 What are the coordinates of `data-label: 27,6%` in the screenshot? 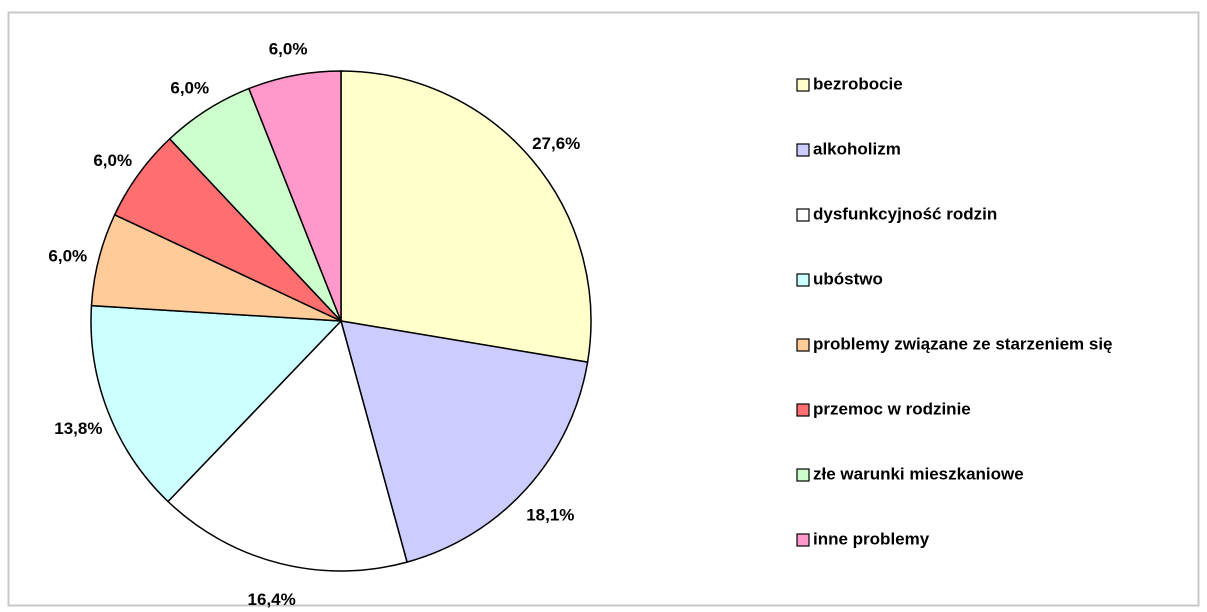 It's located at (556, 143).